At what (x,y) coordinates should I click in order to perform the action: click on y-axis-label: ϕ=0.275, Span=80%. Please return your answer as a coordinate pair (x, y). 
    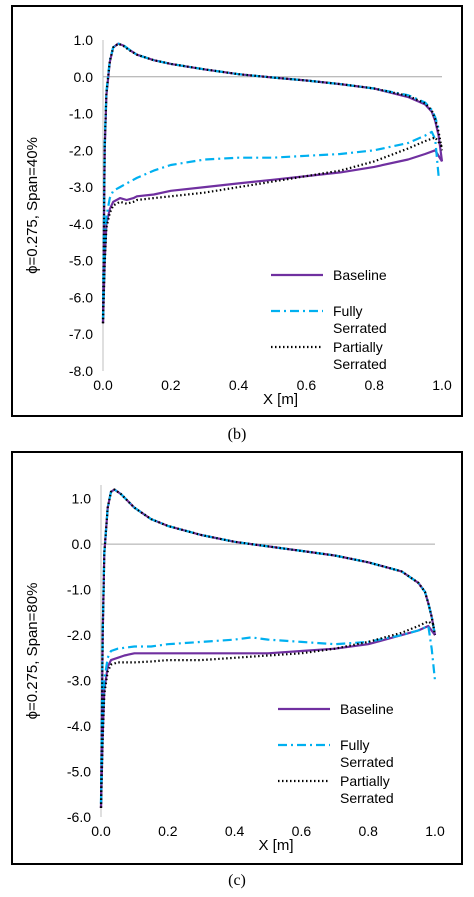
    Looking at the image, I should click on (32, 651).